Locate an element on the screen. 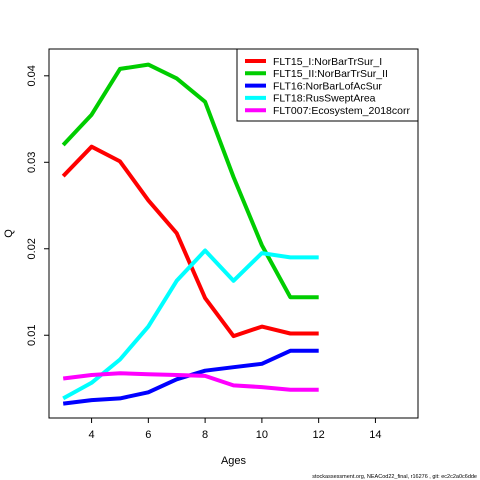 The height and width of the screenshot is (480, 480). legend-label-2: FLT15_II:NorBarTrSur_II is located at coordinates (330, 74).